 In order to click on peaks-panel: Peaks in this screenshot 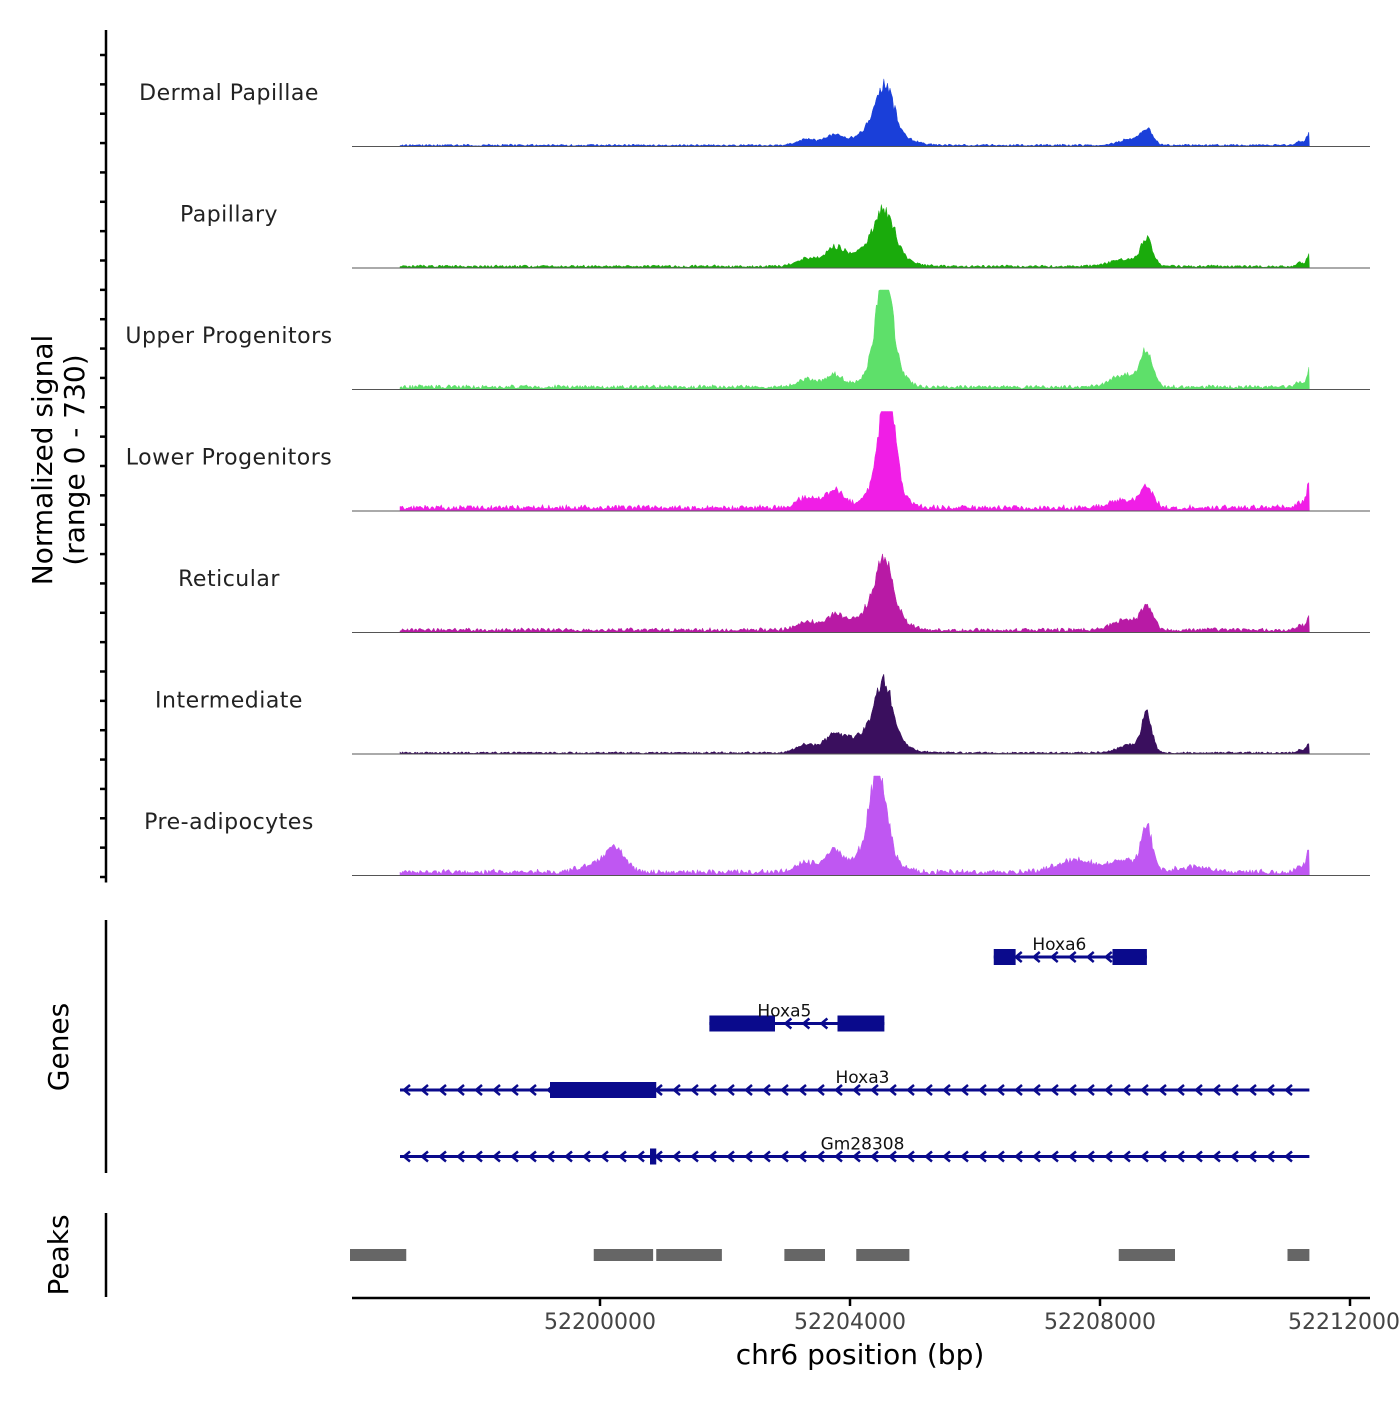, I will do `click(676, 1255)`.